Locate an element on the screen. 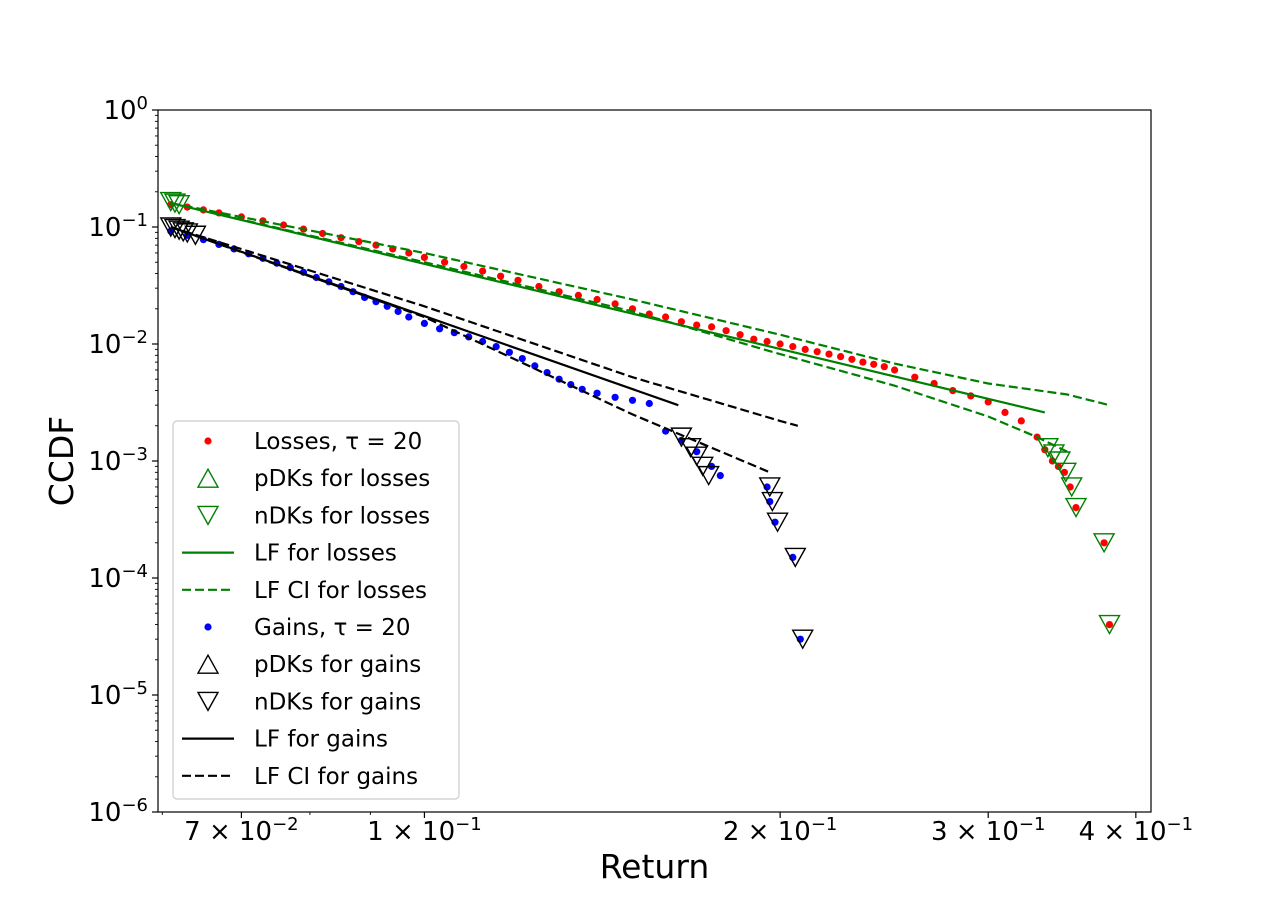  y-tick-label: 10⁻³ is located at coordinates (118, 461).